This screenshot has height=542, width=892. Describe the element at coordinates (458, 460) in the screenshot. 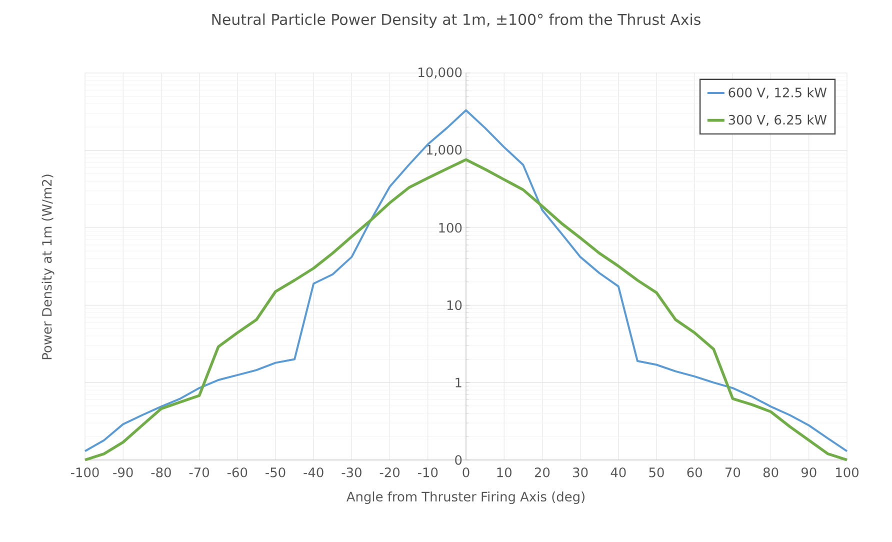

I see `y-tick-label: 0` at that location.